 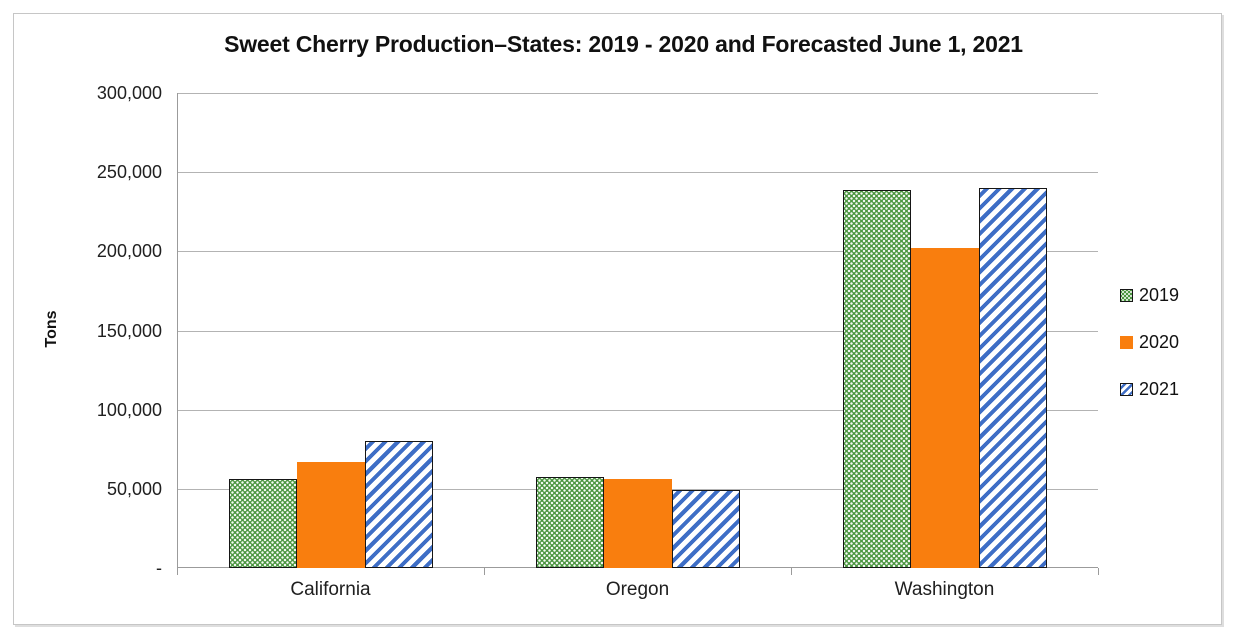 What do you see at coordinates (876, 378) in the screenshot?
I see `bar-2019-washington` at bounding box center [876, 378].